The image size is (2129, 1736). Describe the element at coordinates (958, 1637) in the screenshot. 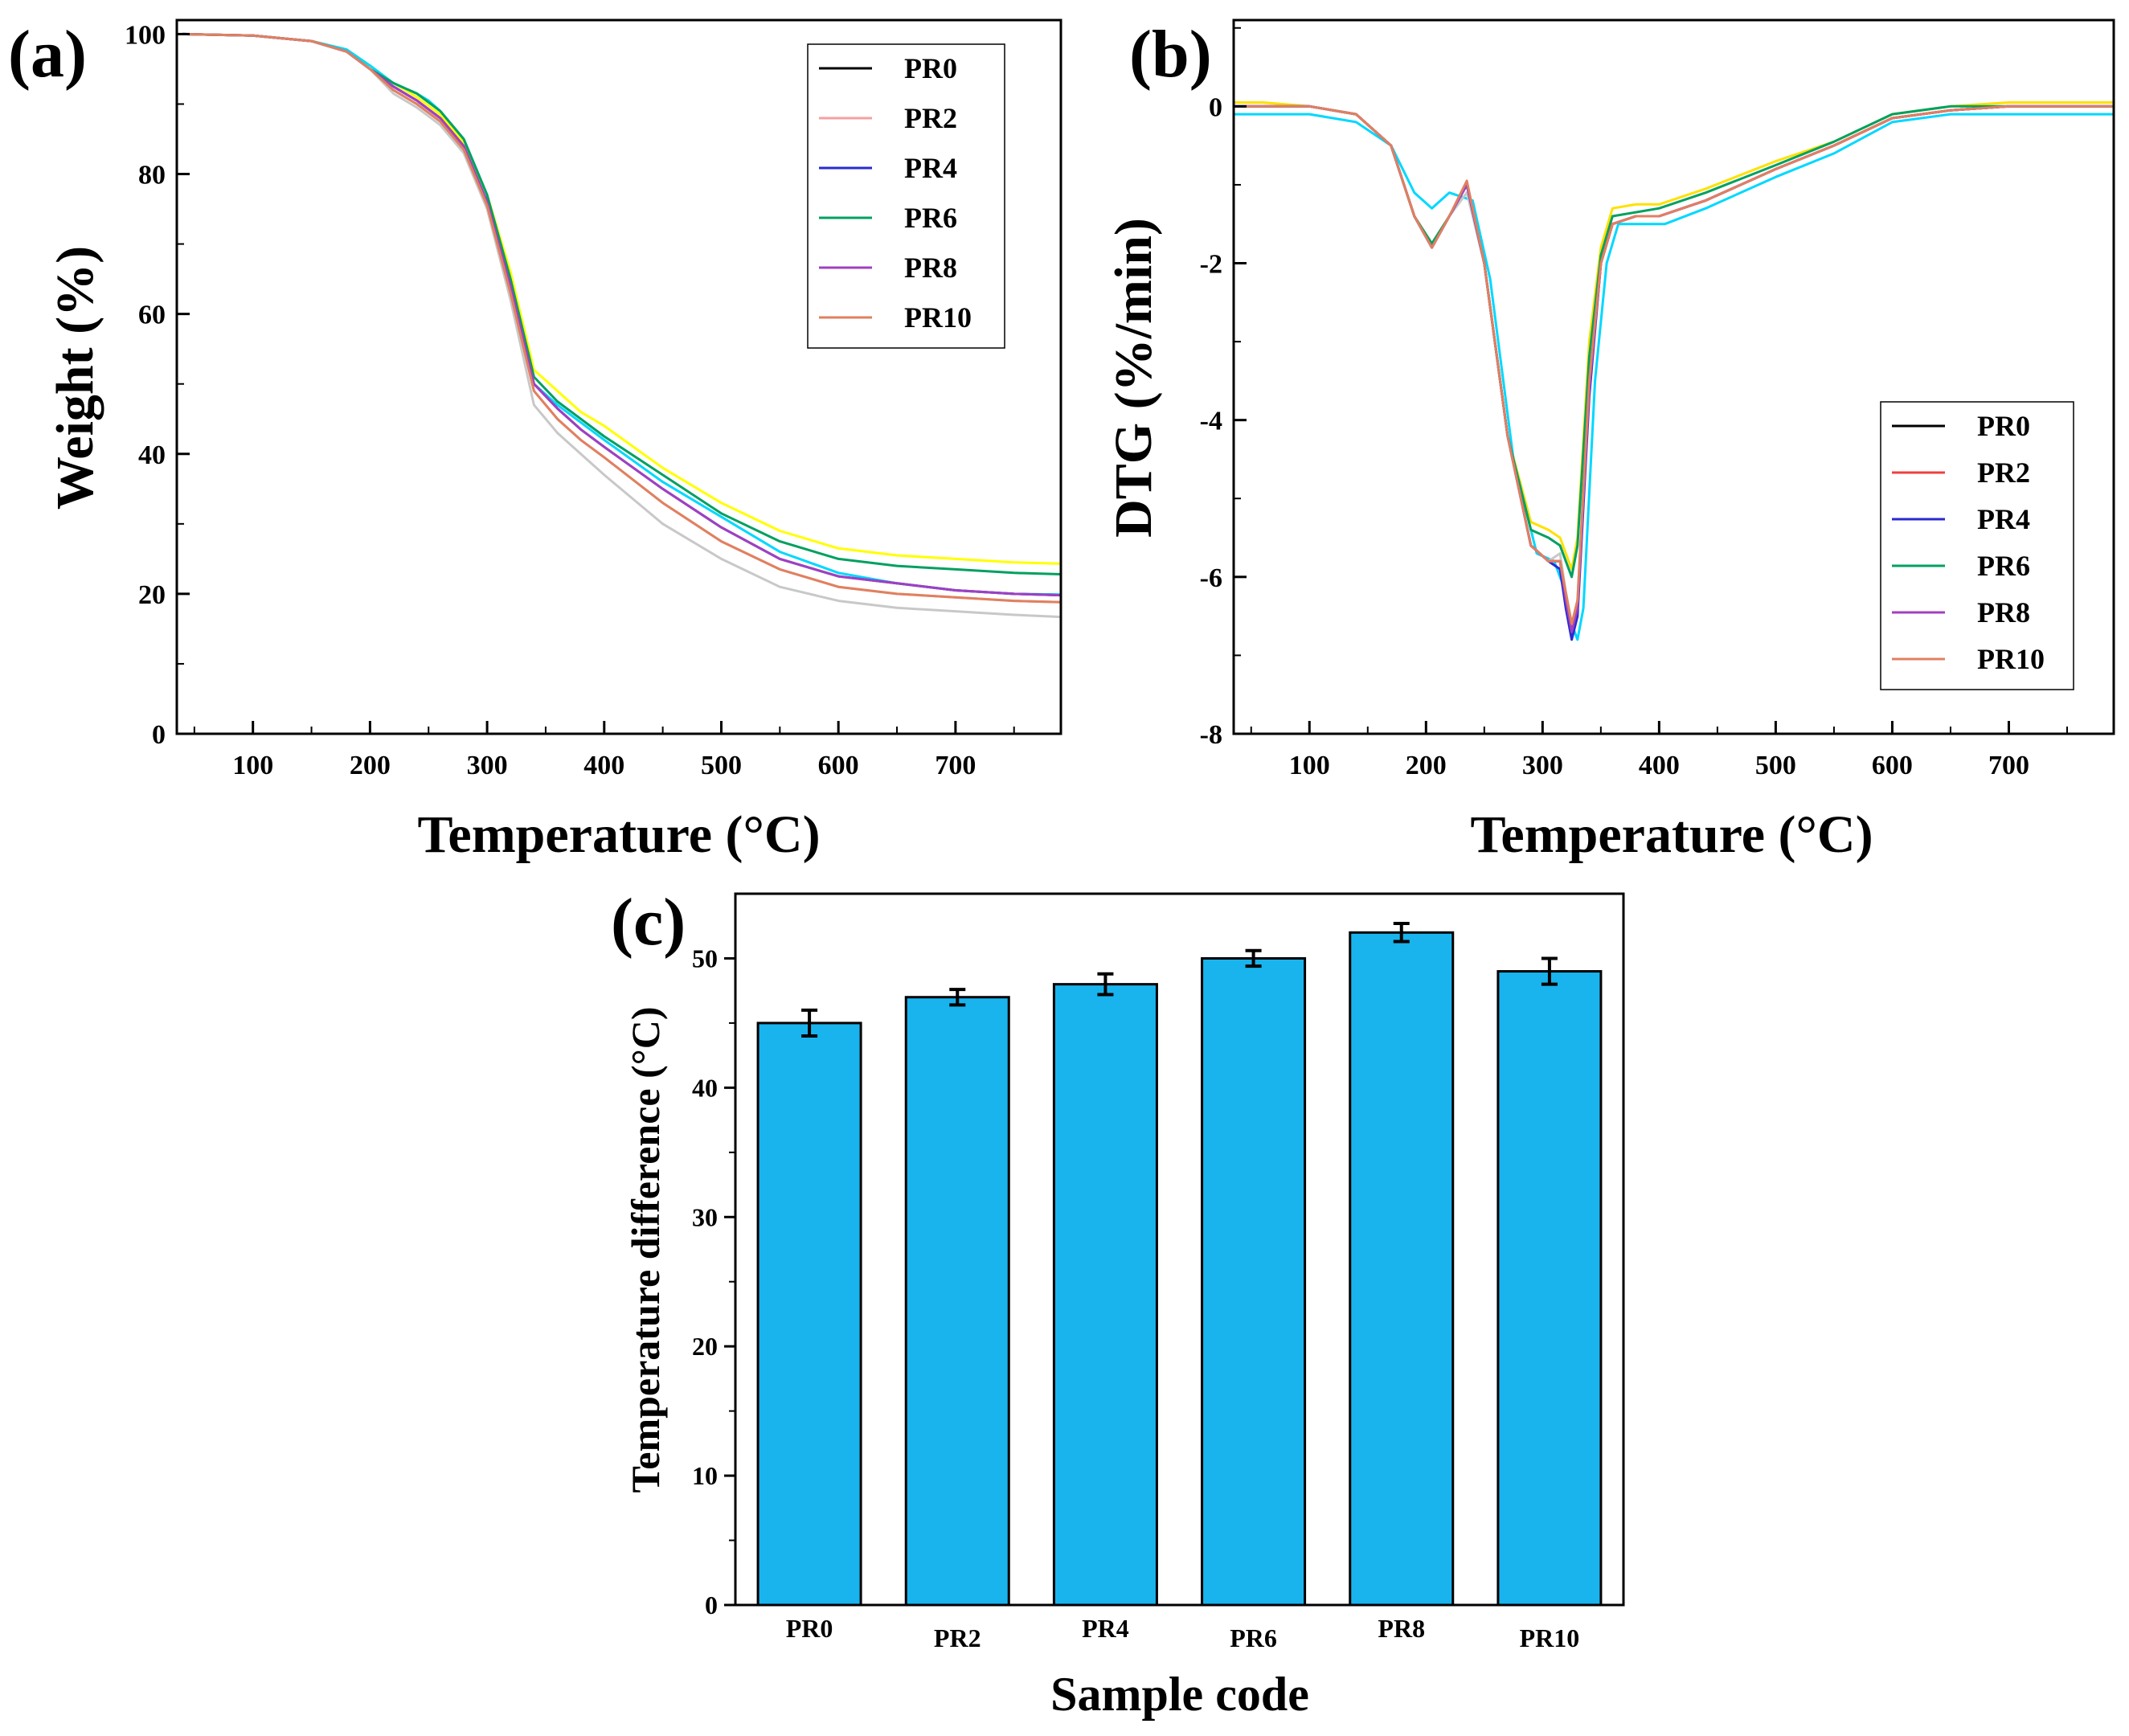

I see `x-category-label: PR2` at that location.